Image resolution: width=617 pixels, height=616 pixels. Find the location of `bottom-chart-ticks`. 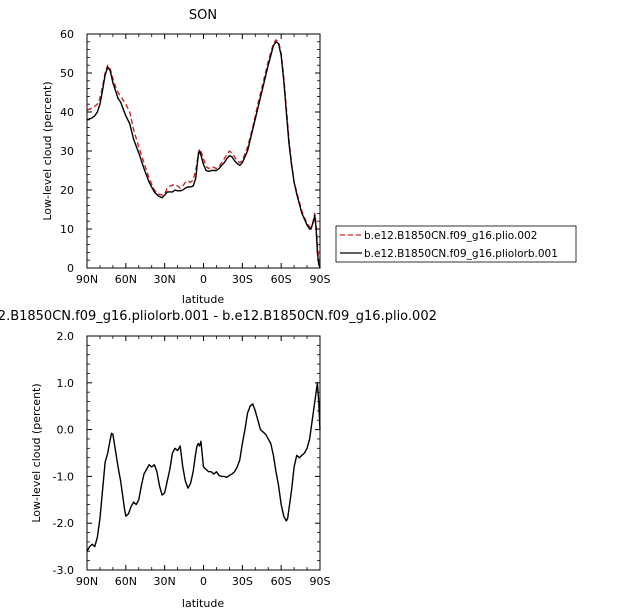

bottom-chart-ticks is located at coordinates (203, 453).